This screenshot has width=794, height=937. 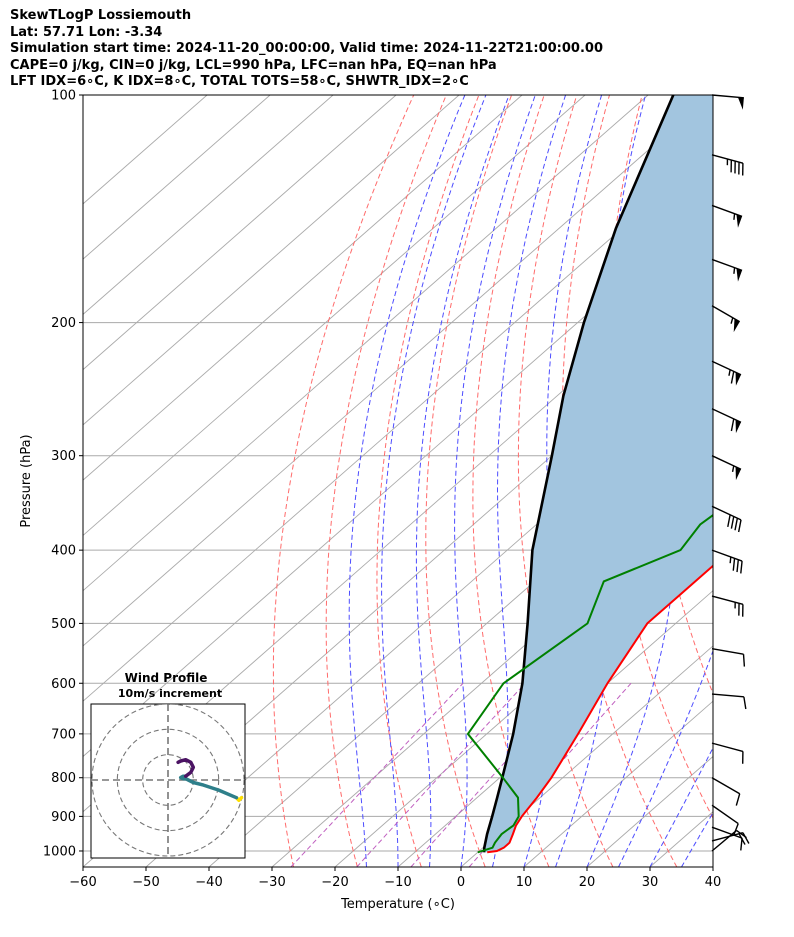 What do you see at coordinates (63, 456) in the screenshot?
I see `y-tick-label: 300` at bounding box center [63, 456].